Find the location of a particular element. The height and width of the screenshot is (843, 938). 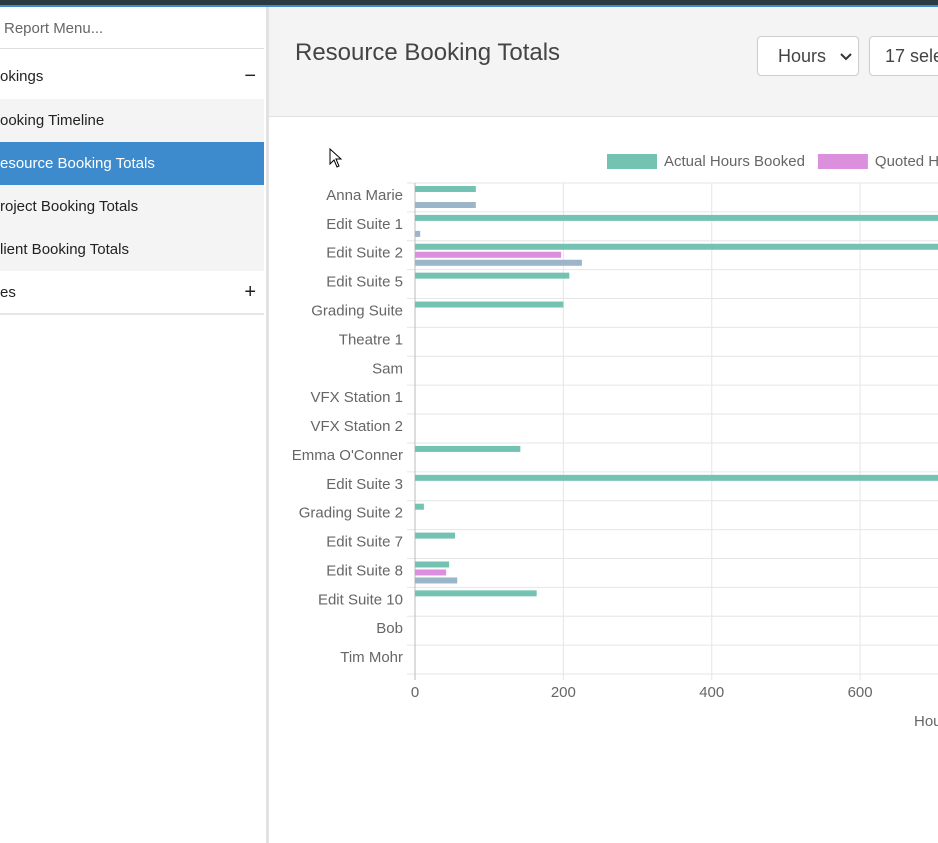

menu-item-active: esource Booking Totals is located at coordinates (132, 163).